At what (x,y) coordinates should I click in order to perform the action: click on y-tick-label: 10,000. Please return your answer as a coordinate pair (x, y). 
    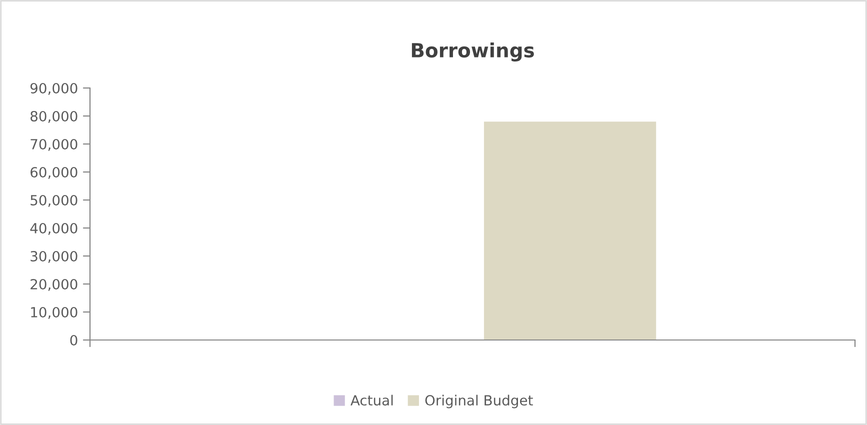
    Looking at the image, I should click on (54, 312).